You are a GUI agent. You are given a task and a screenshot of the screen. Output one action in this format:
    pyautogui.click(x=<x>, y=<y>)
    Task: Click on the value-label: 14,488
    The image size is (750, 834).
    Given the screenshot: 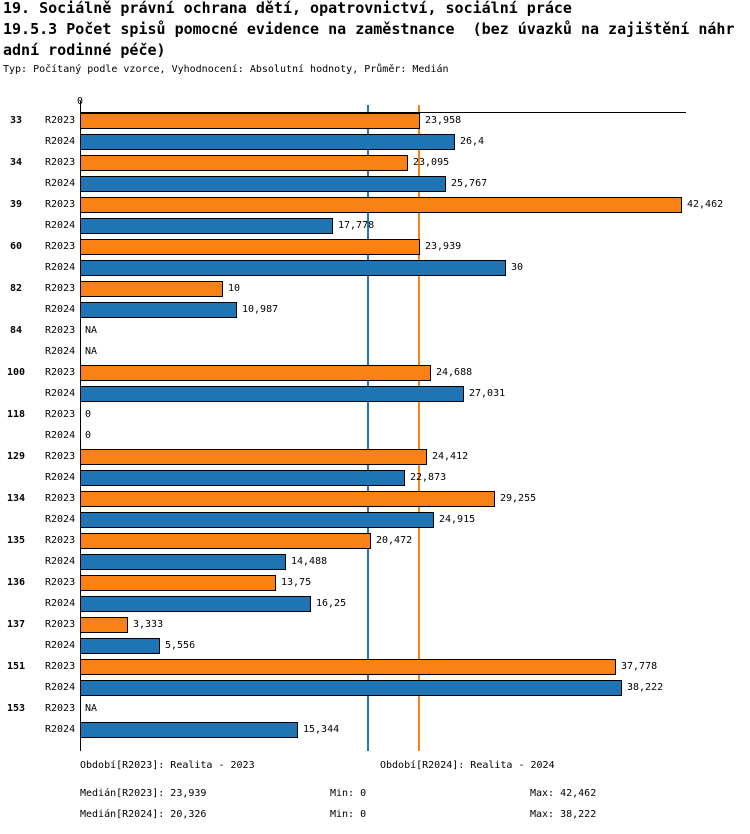 What is the action you would take?
    pyautogui.click(x=309, y=561)
    